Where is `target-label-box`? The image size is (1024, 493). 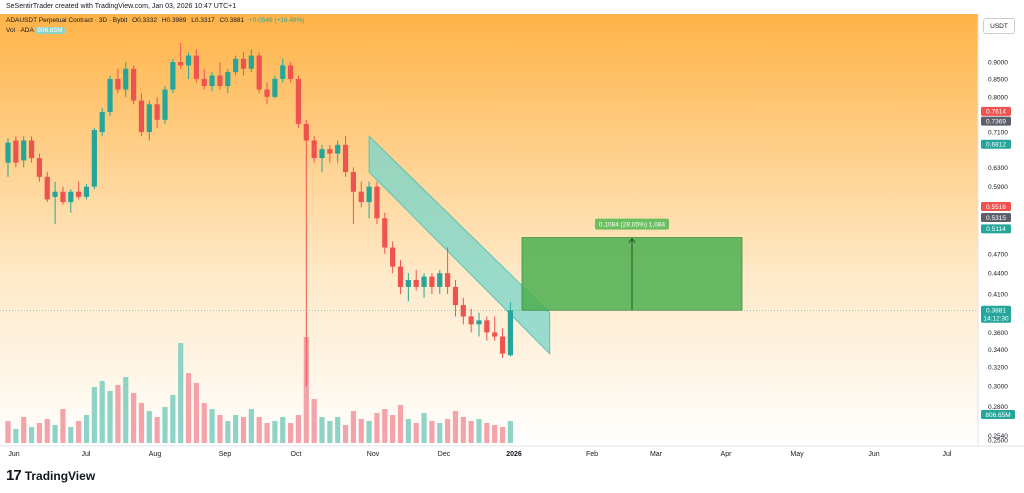
target-label-box is located at coordinates (632, 224).